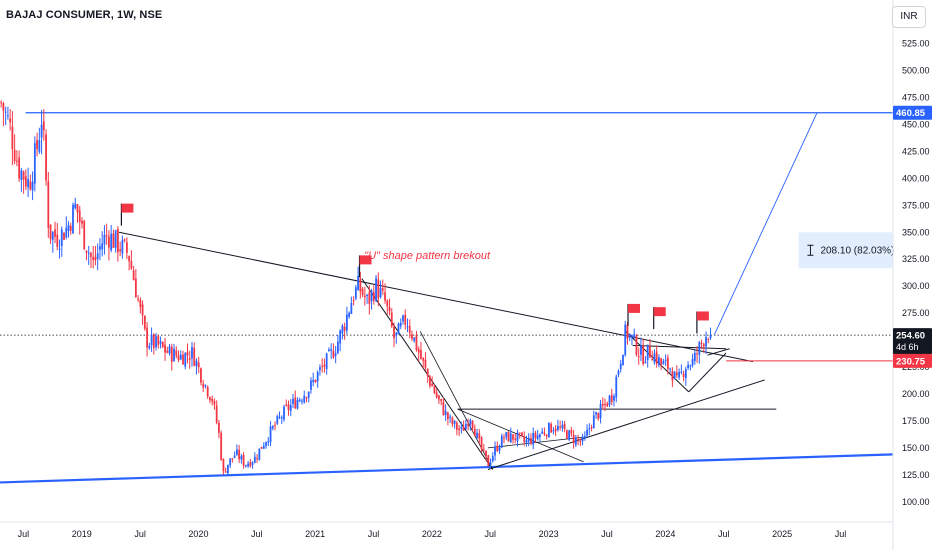 Image resolution: width=932 pixels, height=550 pixels. What do you see at coordinates (916, 71) in the screenshot?
I see `price-tick-label: 500.00` at bounding box center [916, 71].